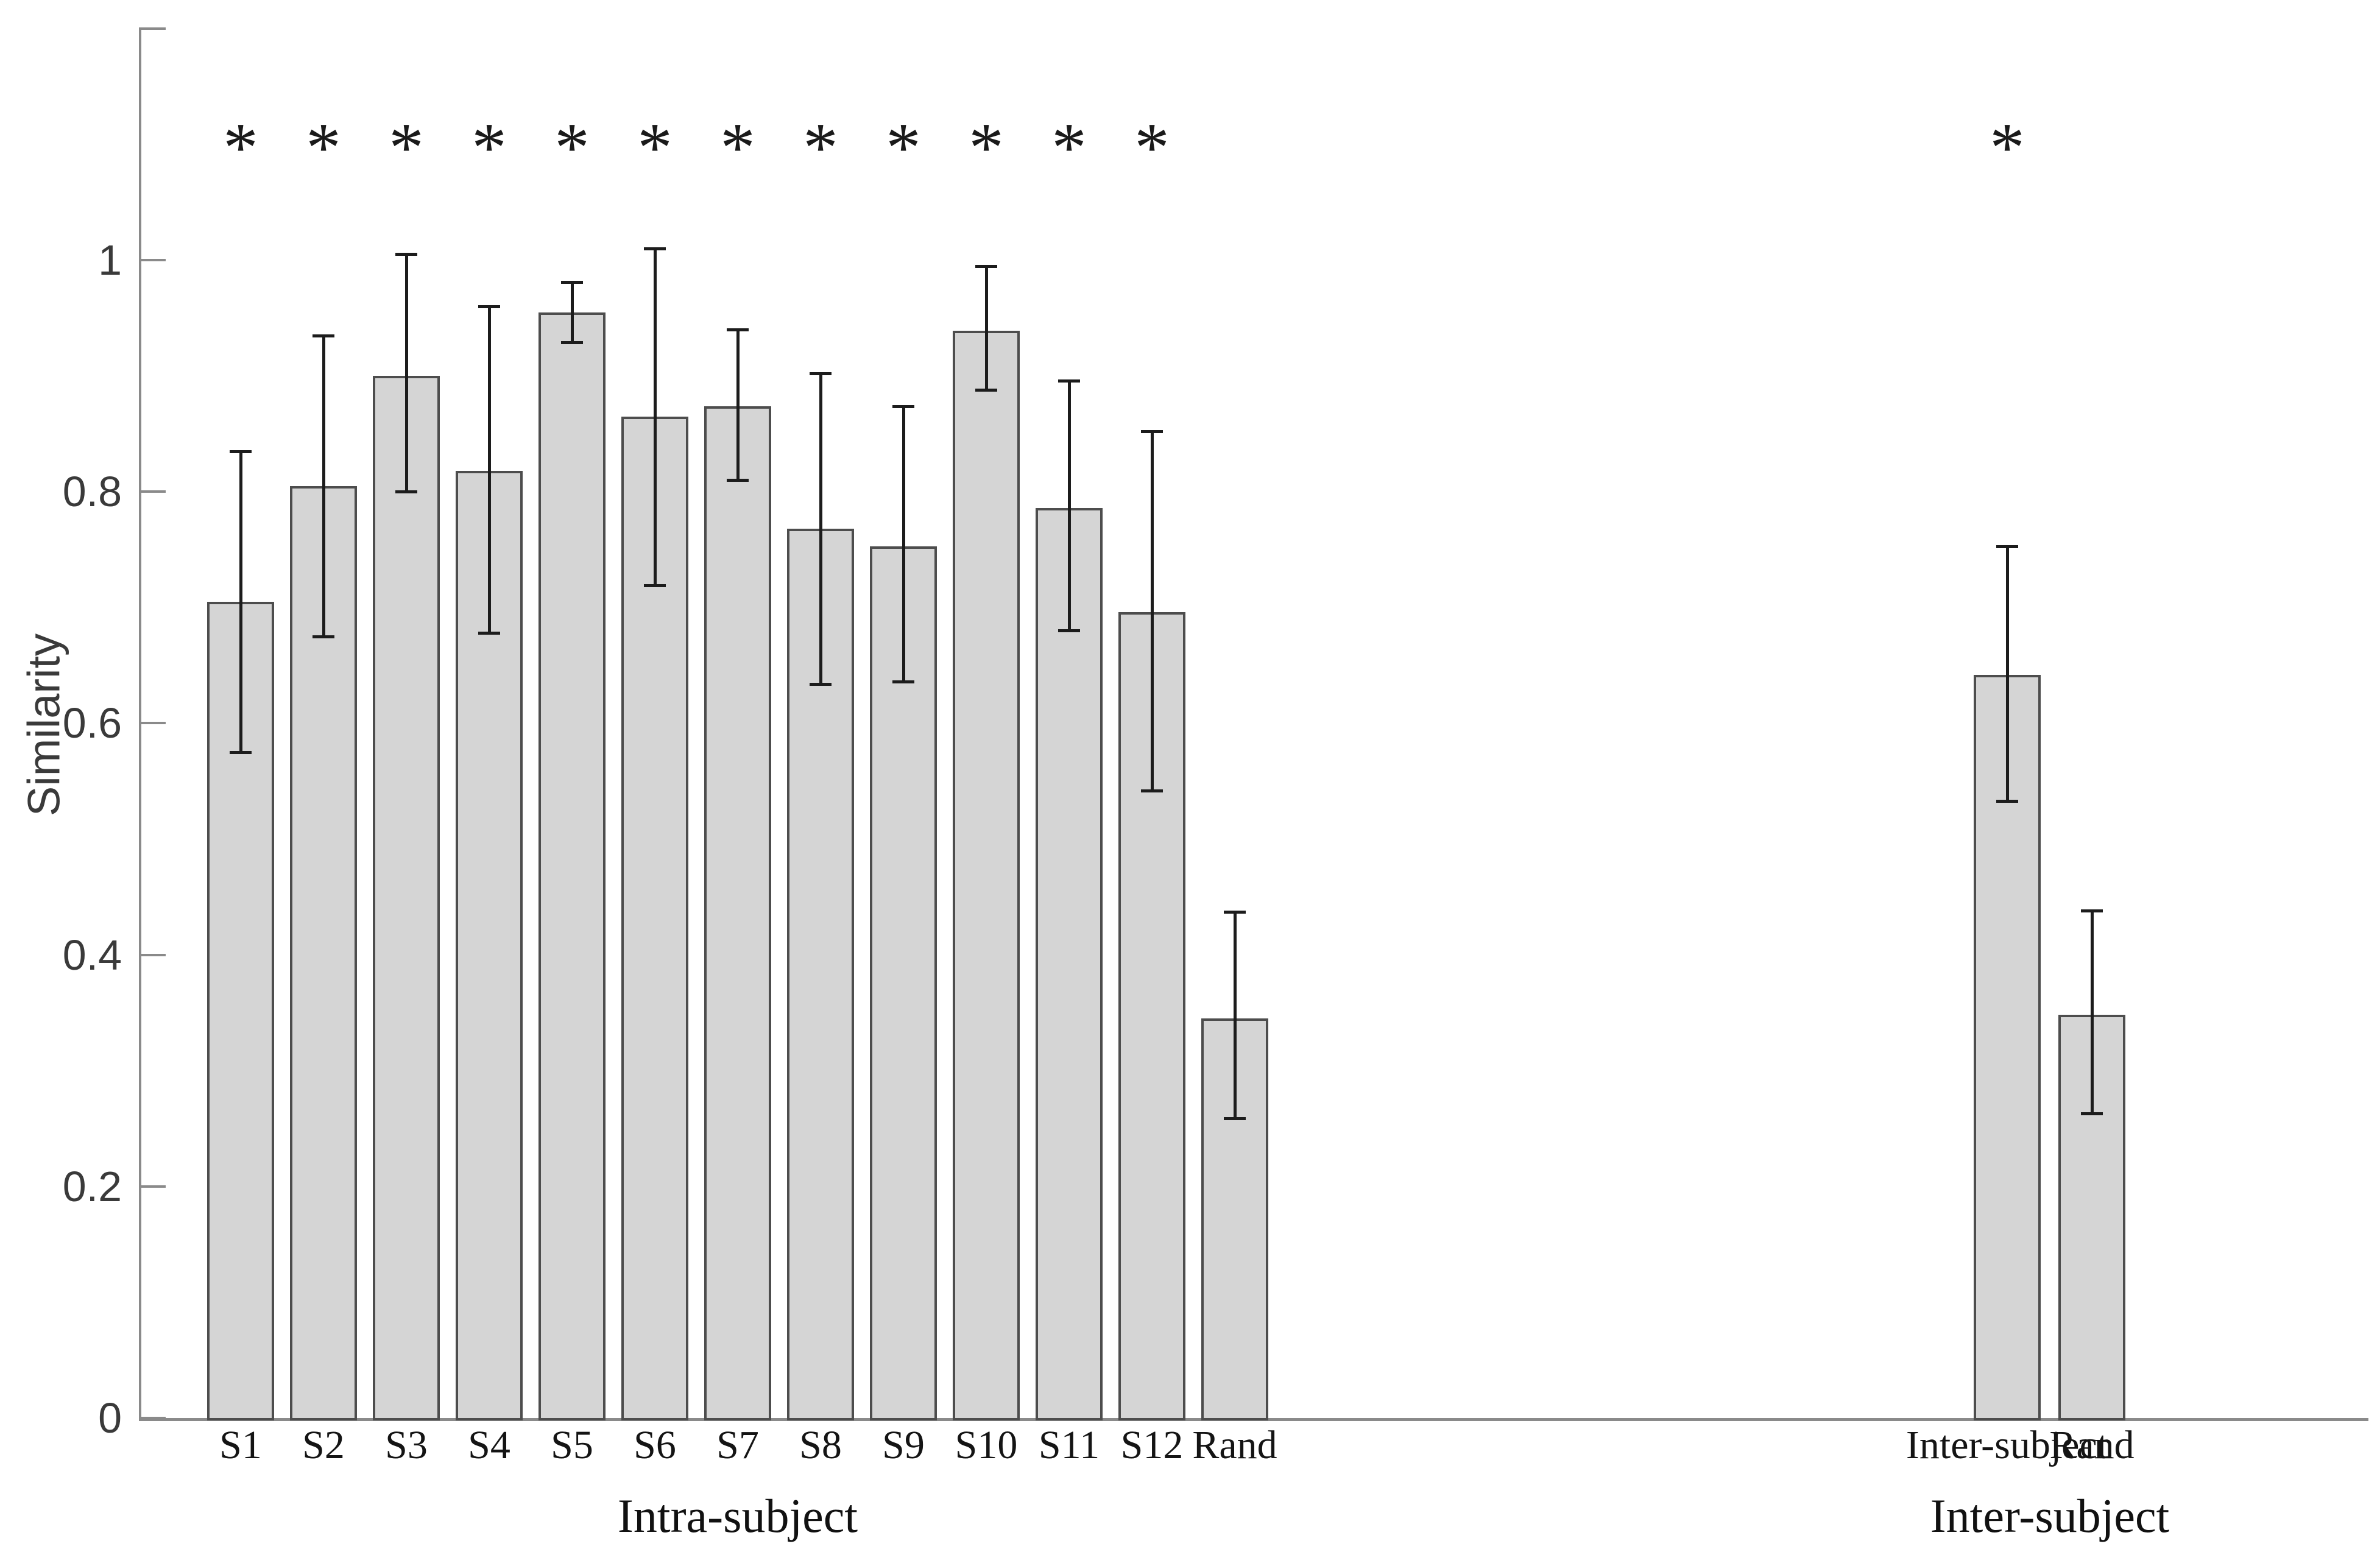 This screenshot has height=1566, width=2380. Describe the element at coordinates (323, 1445) in the screenshot. I see `x-tick-label-s2: S2` at that location.